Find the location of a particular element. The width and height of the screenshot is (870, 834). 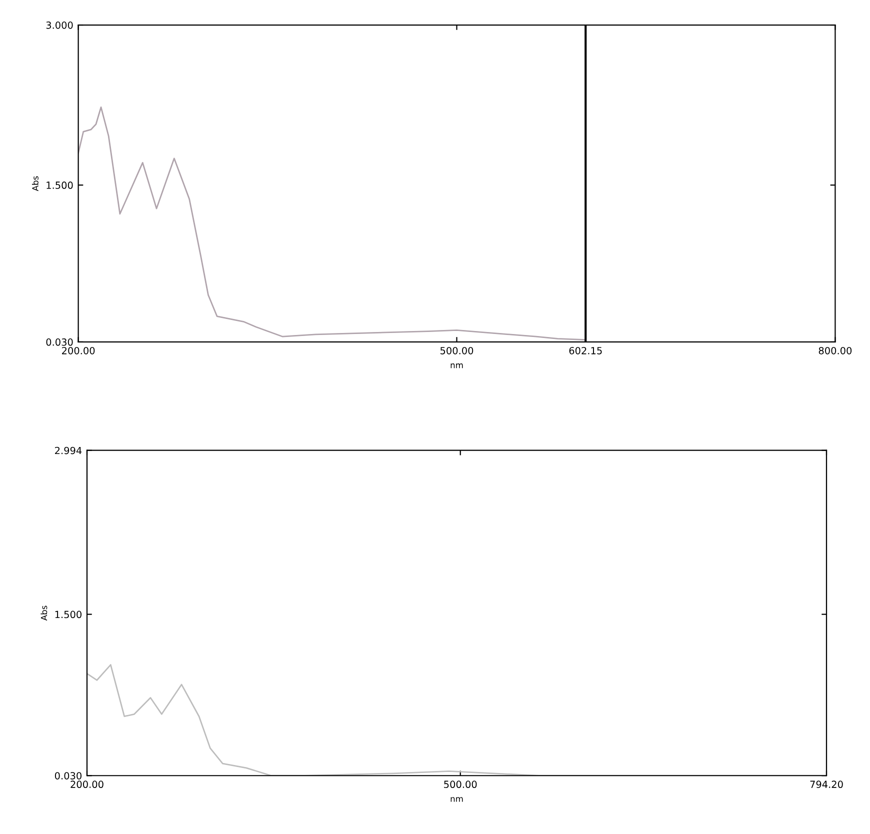

x-tick-label: 800.00 is located at coordinates (835, 350).